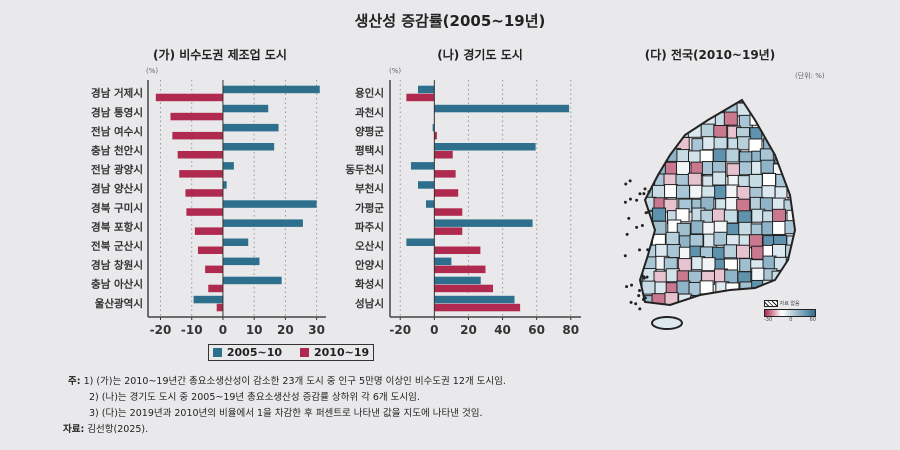 The image size is (900, 450). Describe the element at coordinates (161, 330) in the screenshot. I see `x-tick-label: -20` at that location.